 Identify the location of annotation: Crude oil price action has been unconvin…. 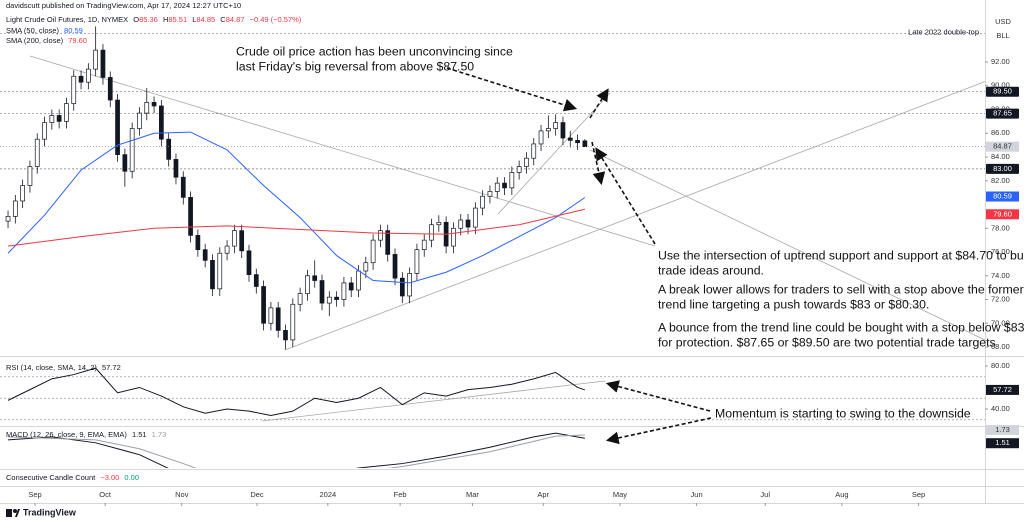
(374, 51).